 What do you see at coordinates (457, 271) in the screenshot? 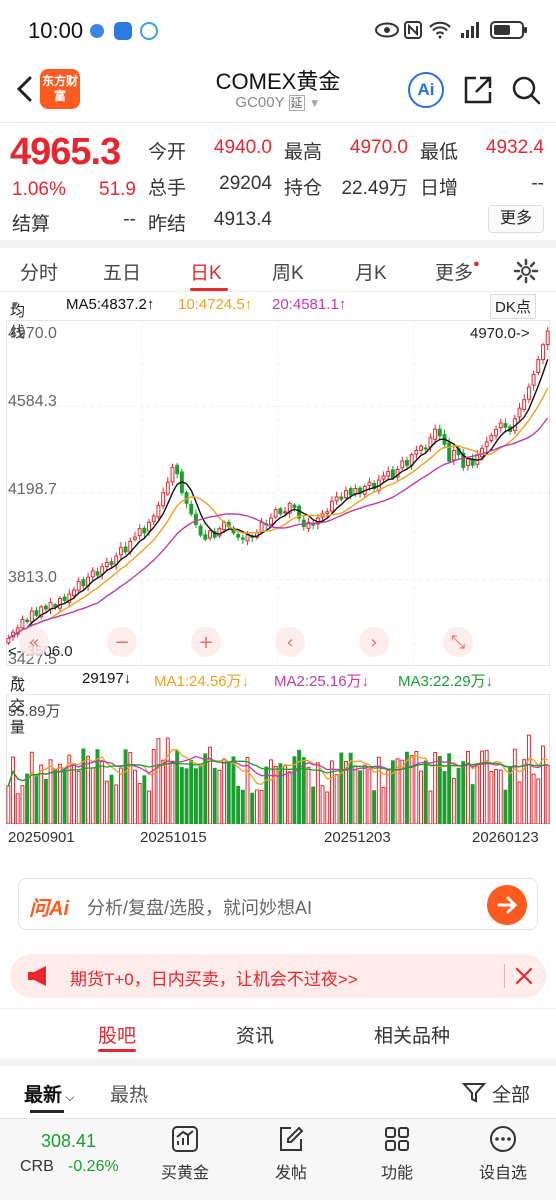
I see `tab-more: 更多●` at bounding box center [457, 271].